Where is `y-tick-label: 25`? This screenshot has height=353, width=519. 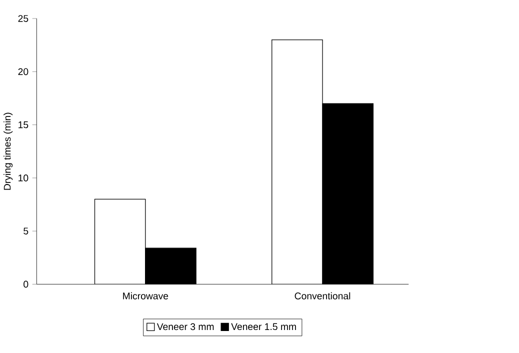 y-tick-label: 25 is located at coordinates (23, 18).